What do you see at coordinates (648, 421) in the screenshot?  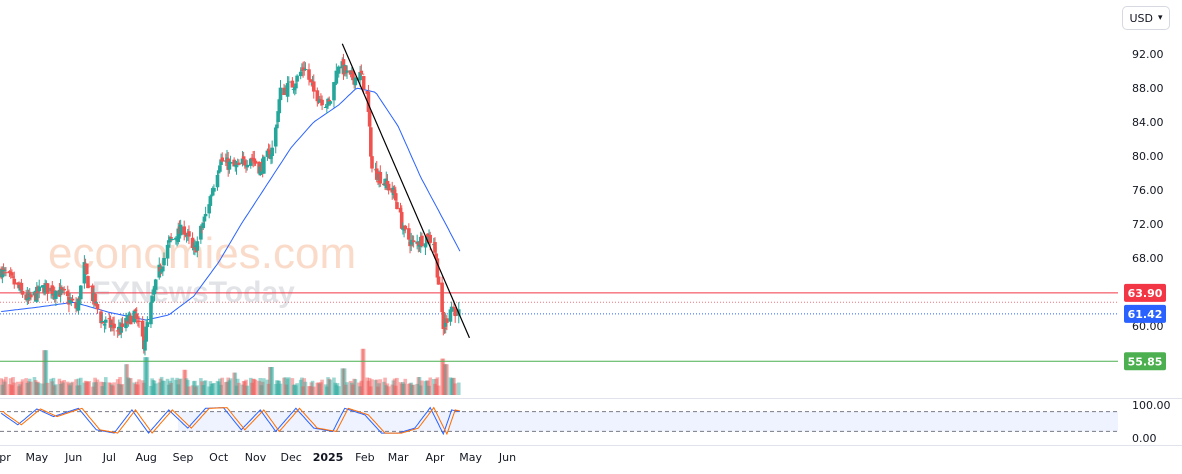 I see `stochastic-range-fill` at bounding box center [648, 421].